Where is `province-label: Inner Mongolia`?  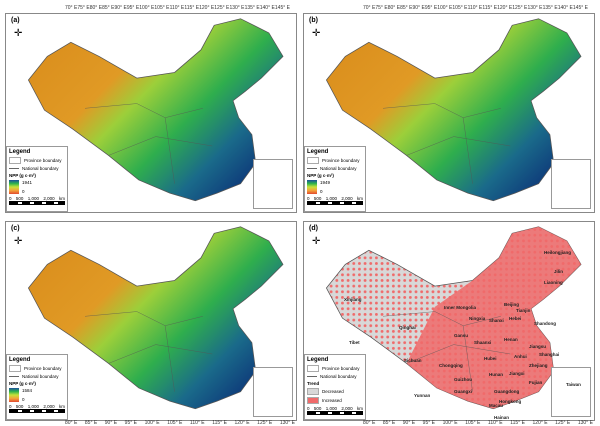 province-label: Inner Mongolia is located at coordinates (460, 307).